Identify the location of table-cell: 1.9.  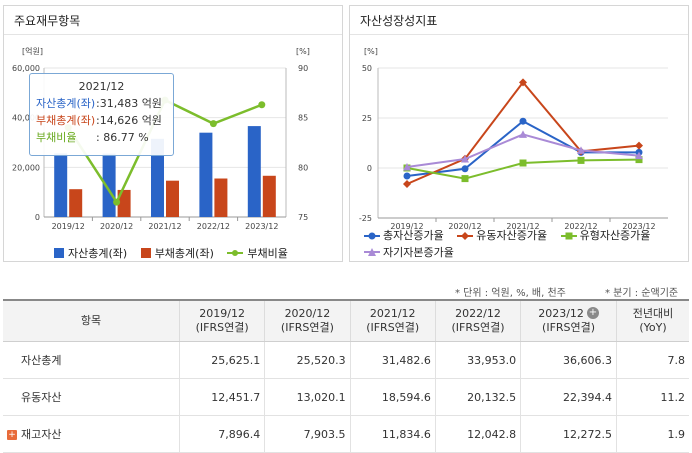
(652, 434).